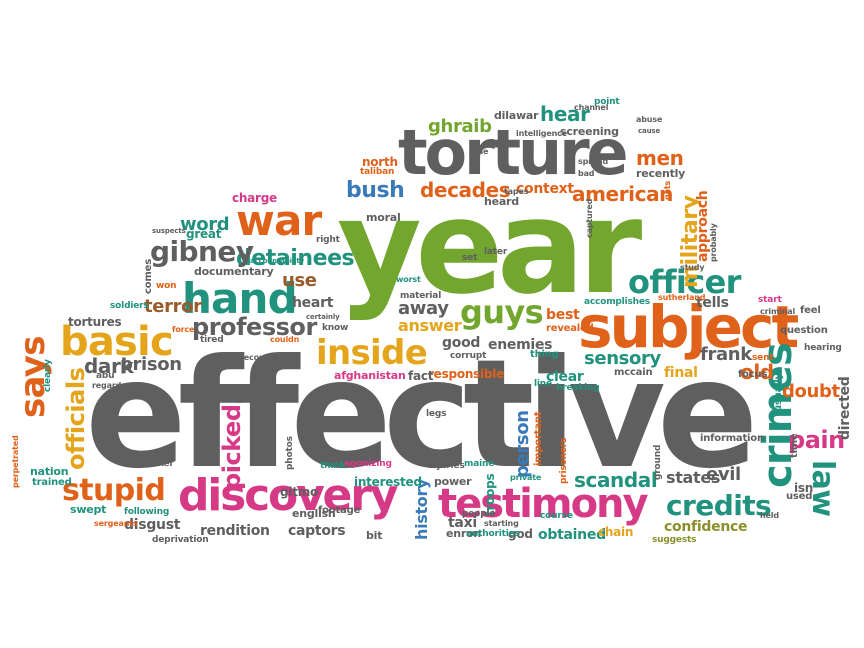 This screenshot has height=648, width=864. I want to click on word-bit: bit, so click(374, 535).